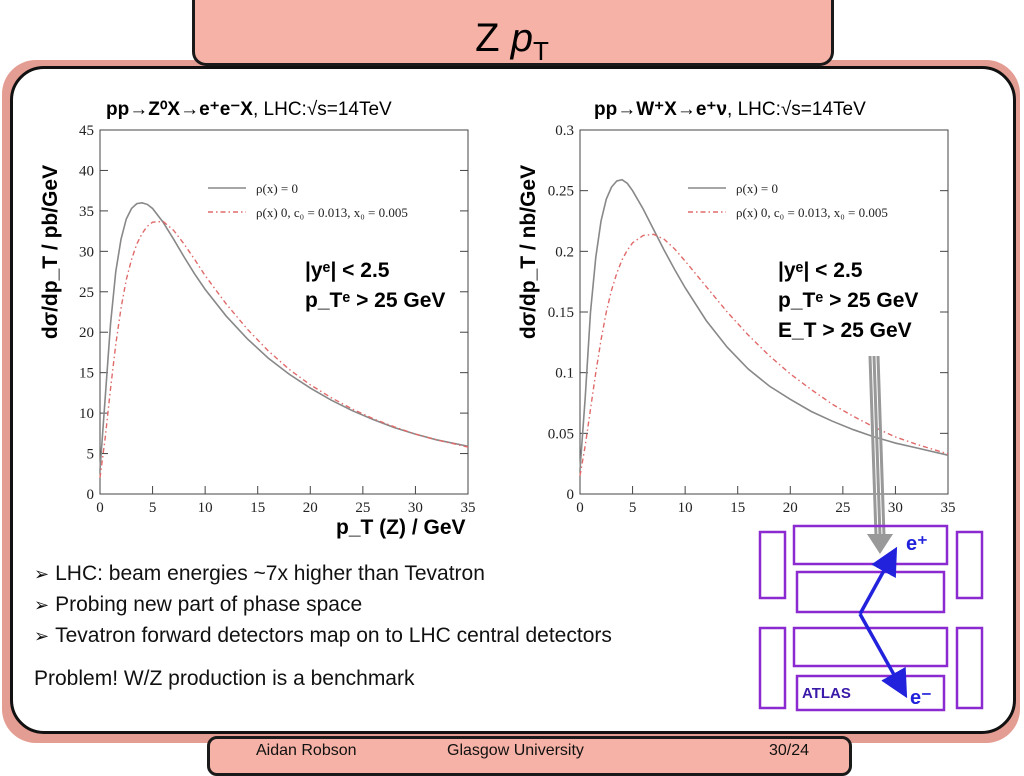 The width and height of the screenshot is (1024, 776). I want to click on plot-left-title: pp→Z⁰X→e⁺e⁻X, LHC:√s=14TeV, so click(249, 109).